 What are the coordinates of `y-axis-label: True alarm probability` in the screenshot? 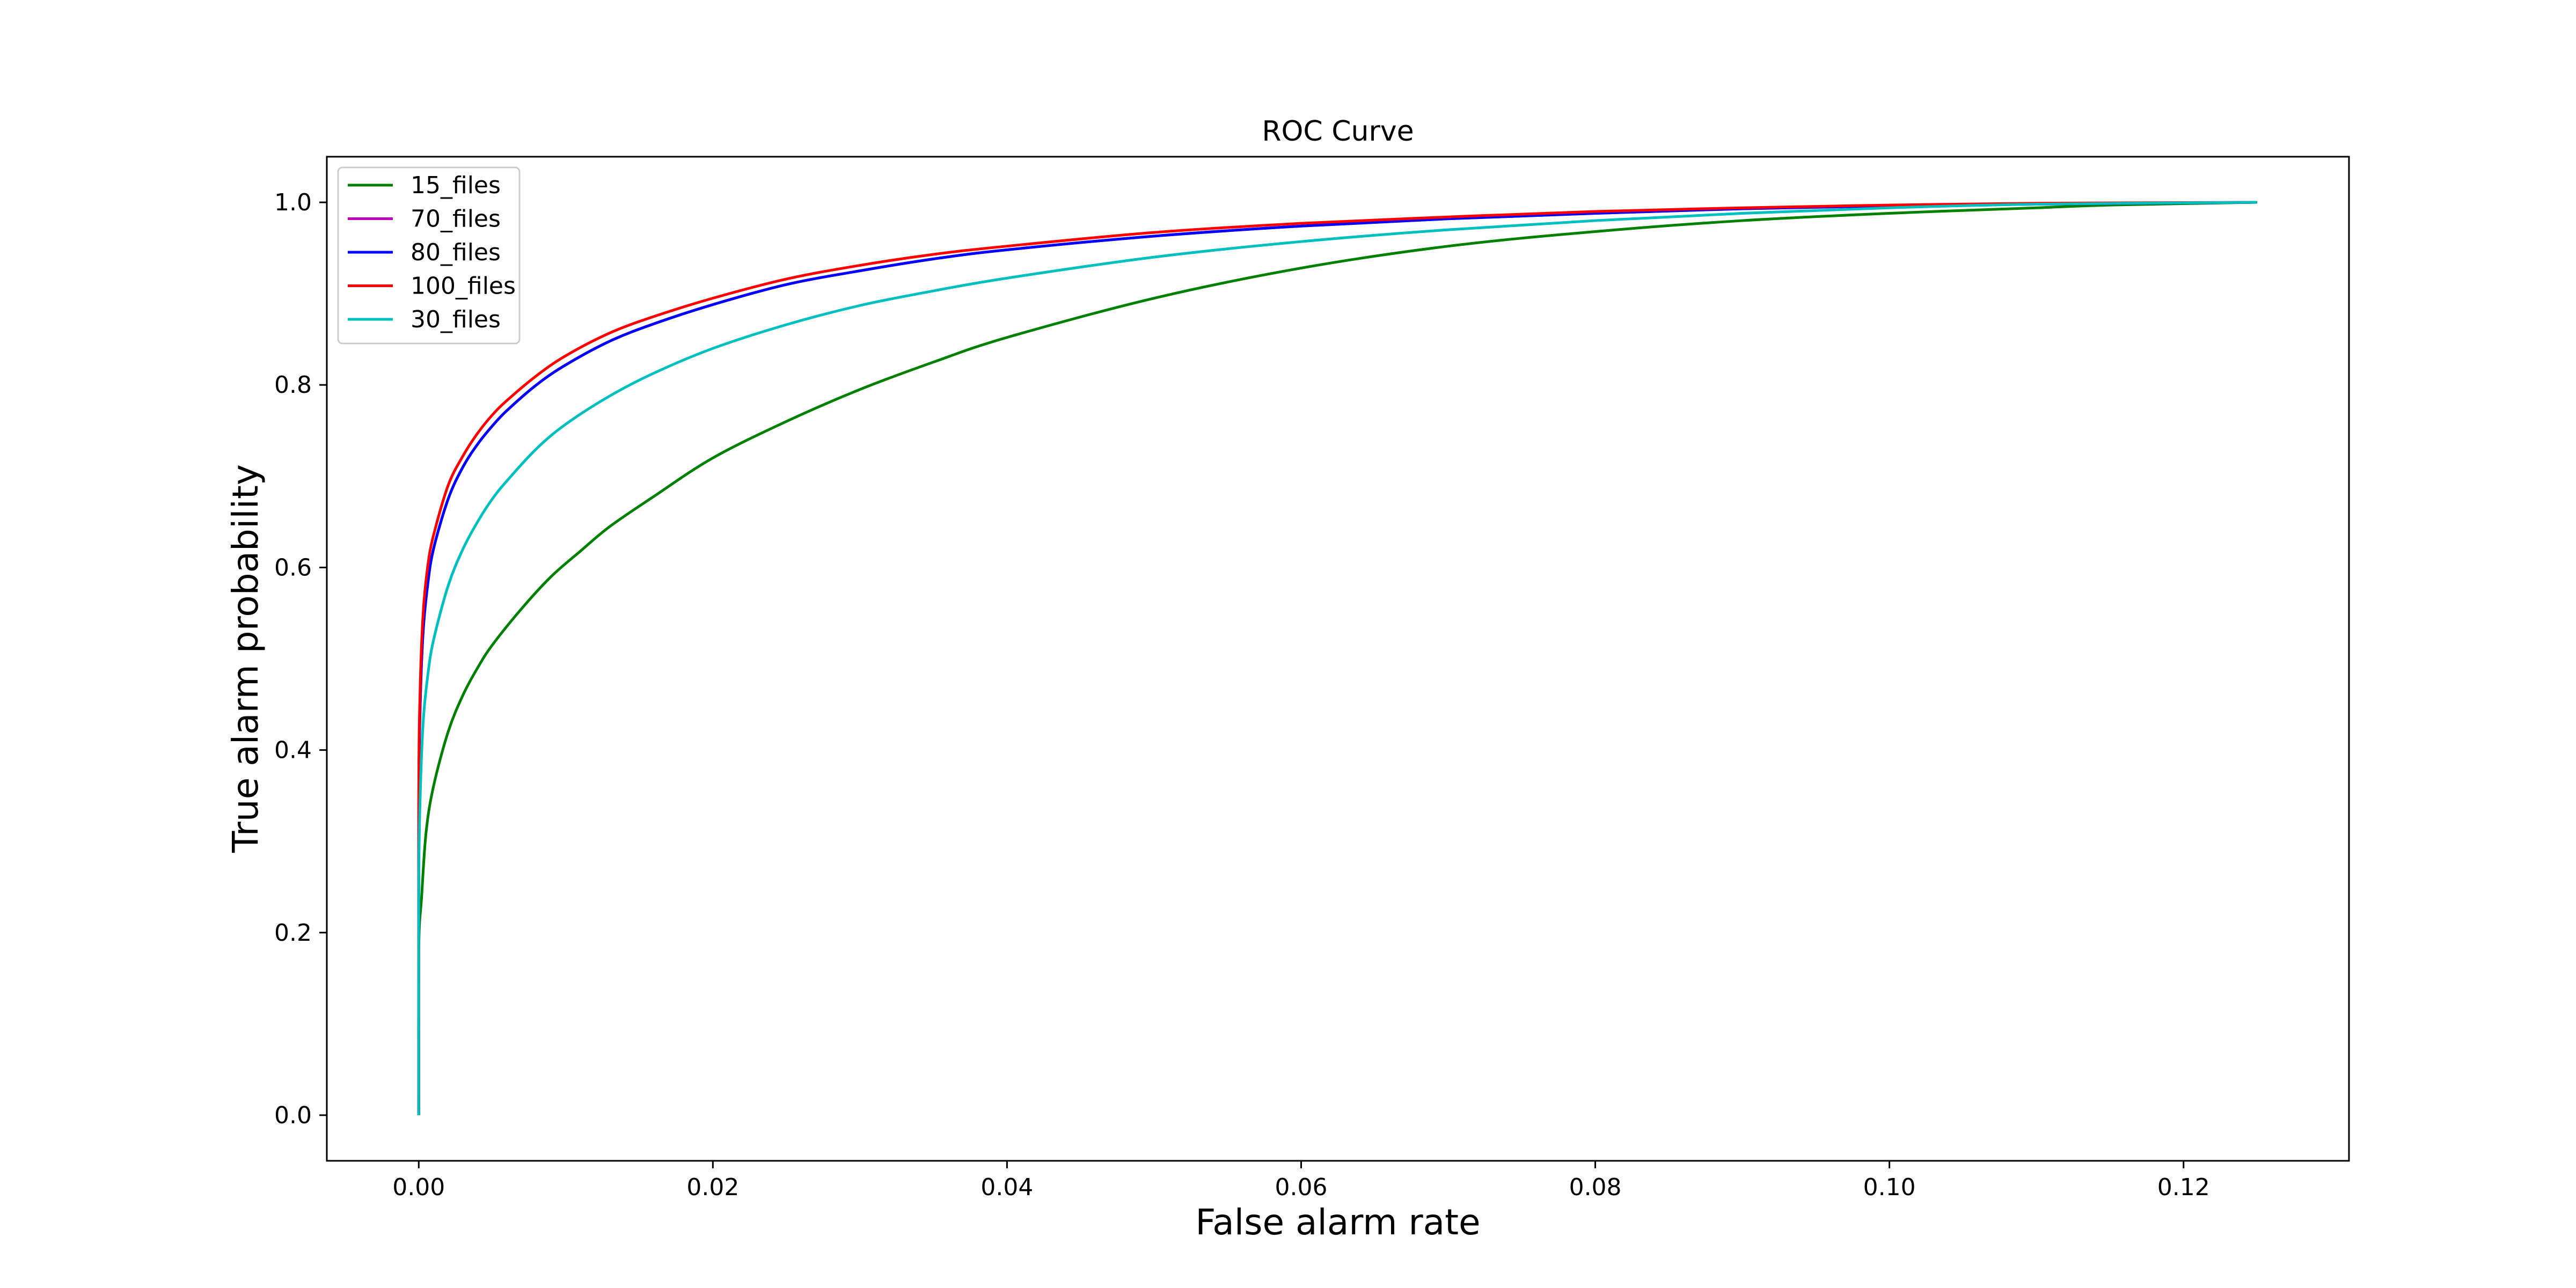 It's located at (245, 658).